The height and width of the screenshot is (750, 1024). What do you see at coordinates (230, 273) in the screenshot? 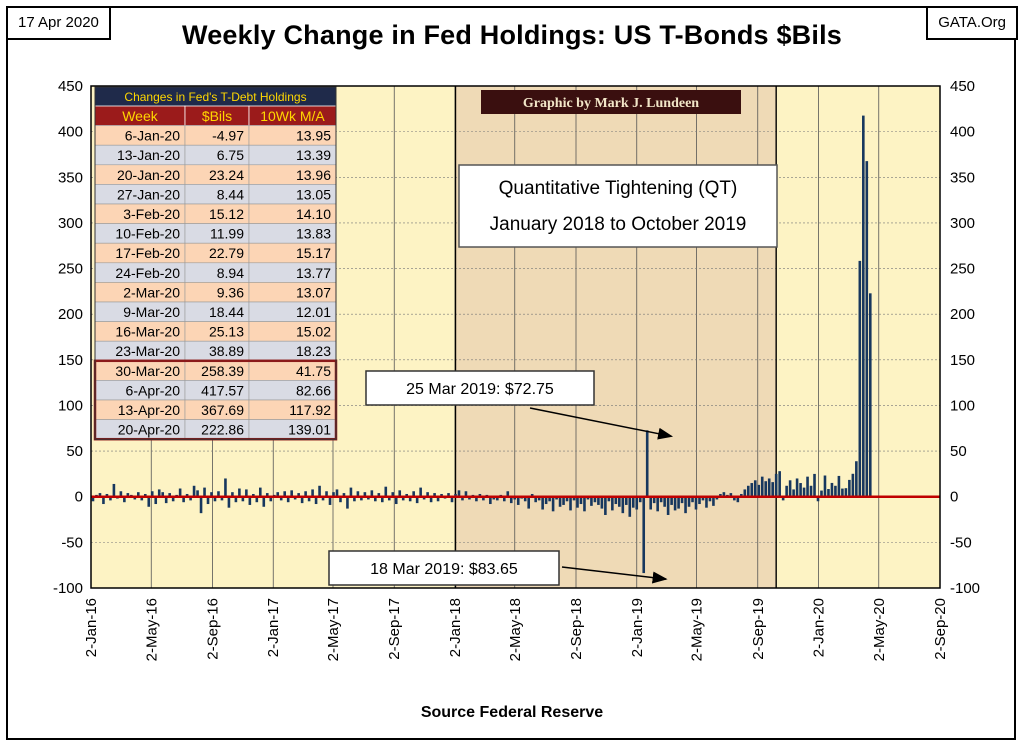
I see `table-cell: 8.94` at bounding box center [230, 273].